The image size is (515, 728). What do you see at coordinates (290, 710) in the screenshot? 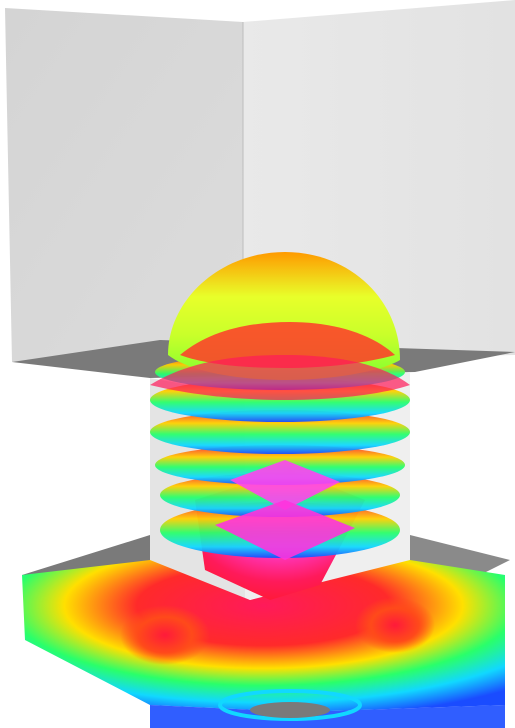
I see `floor-ring-inner` at bounding box center [290, 710].